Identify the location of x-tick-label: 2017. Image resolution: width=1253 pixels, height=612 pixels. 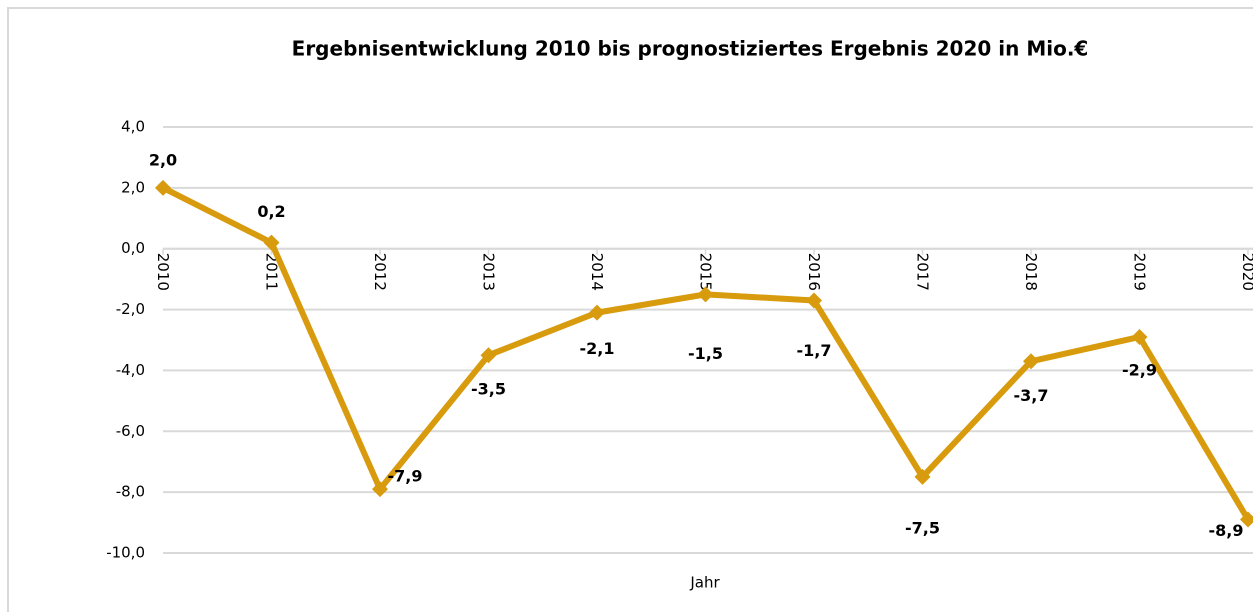
(923, 272).